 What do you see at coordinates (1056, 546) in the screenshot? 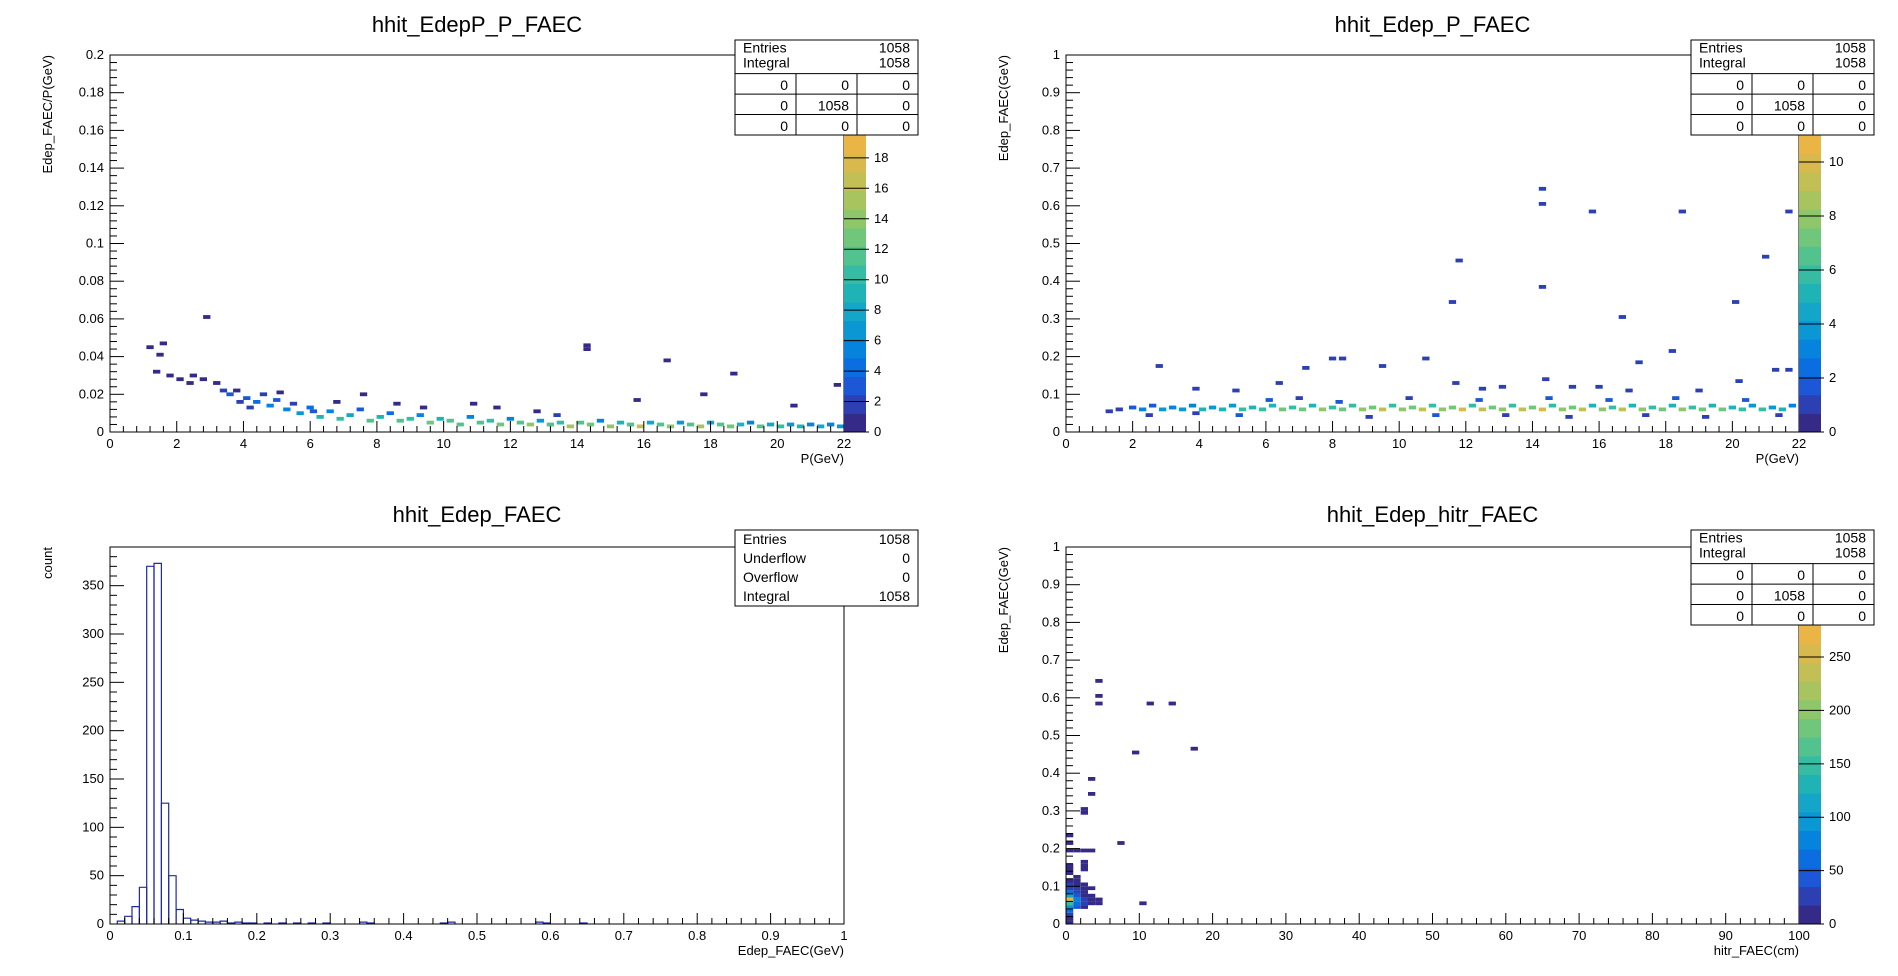
I see `y-tick-label: 1` at bounding box center [1056, 546].